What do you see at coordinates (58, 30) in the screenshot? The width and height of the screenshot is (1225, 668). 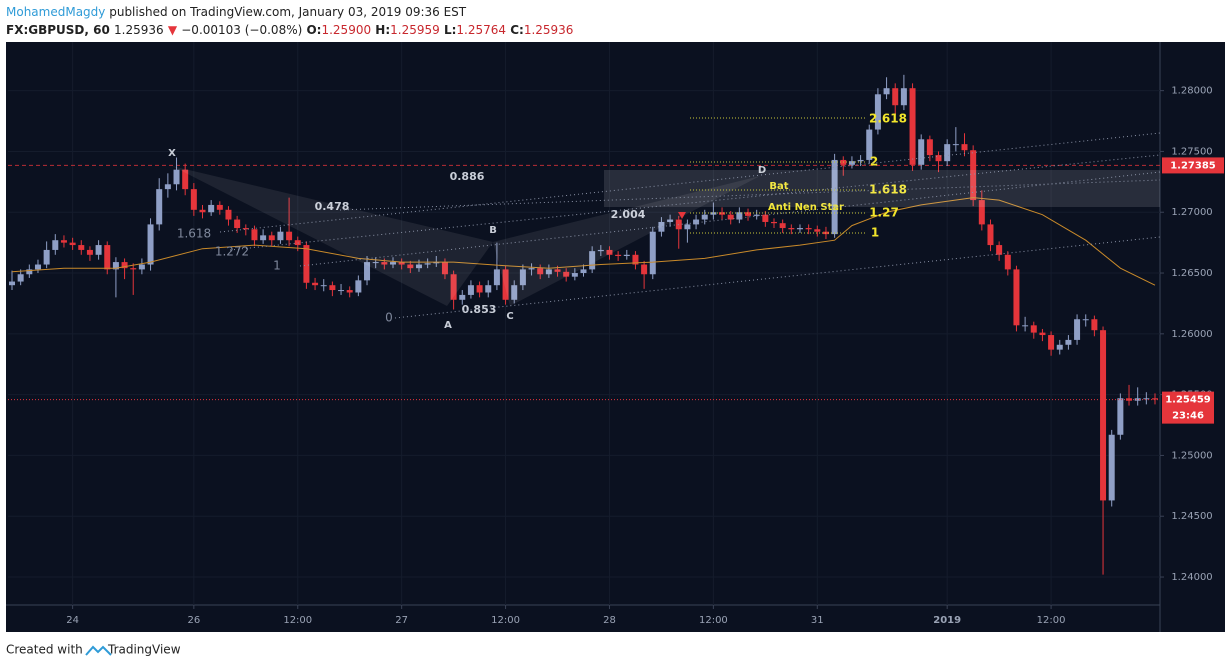 I see `symbol: FX:GBPUSD, 60` at bounding box center [58, 30].